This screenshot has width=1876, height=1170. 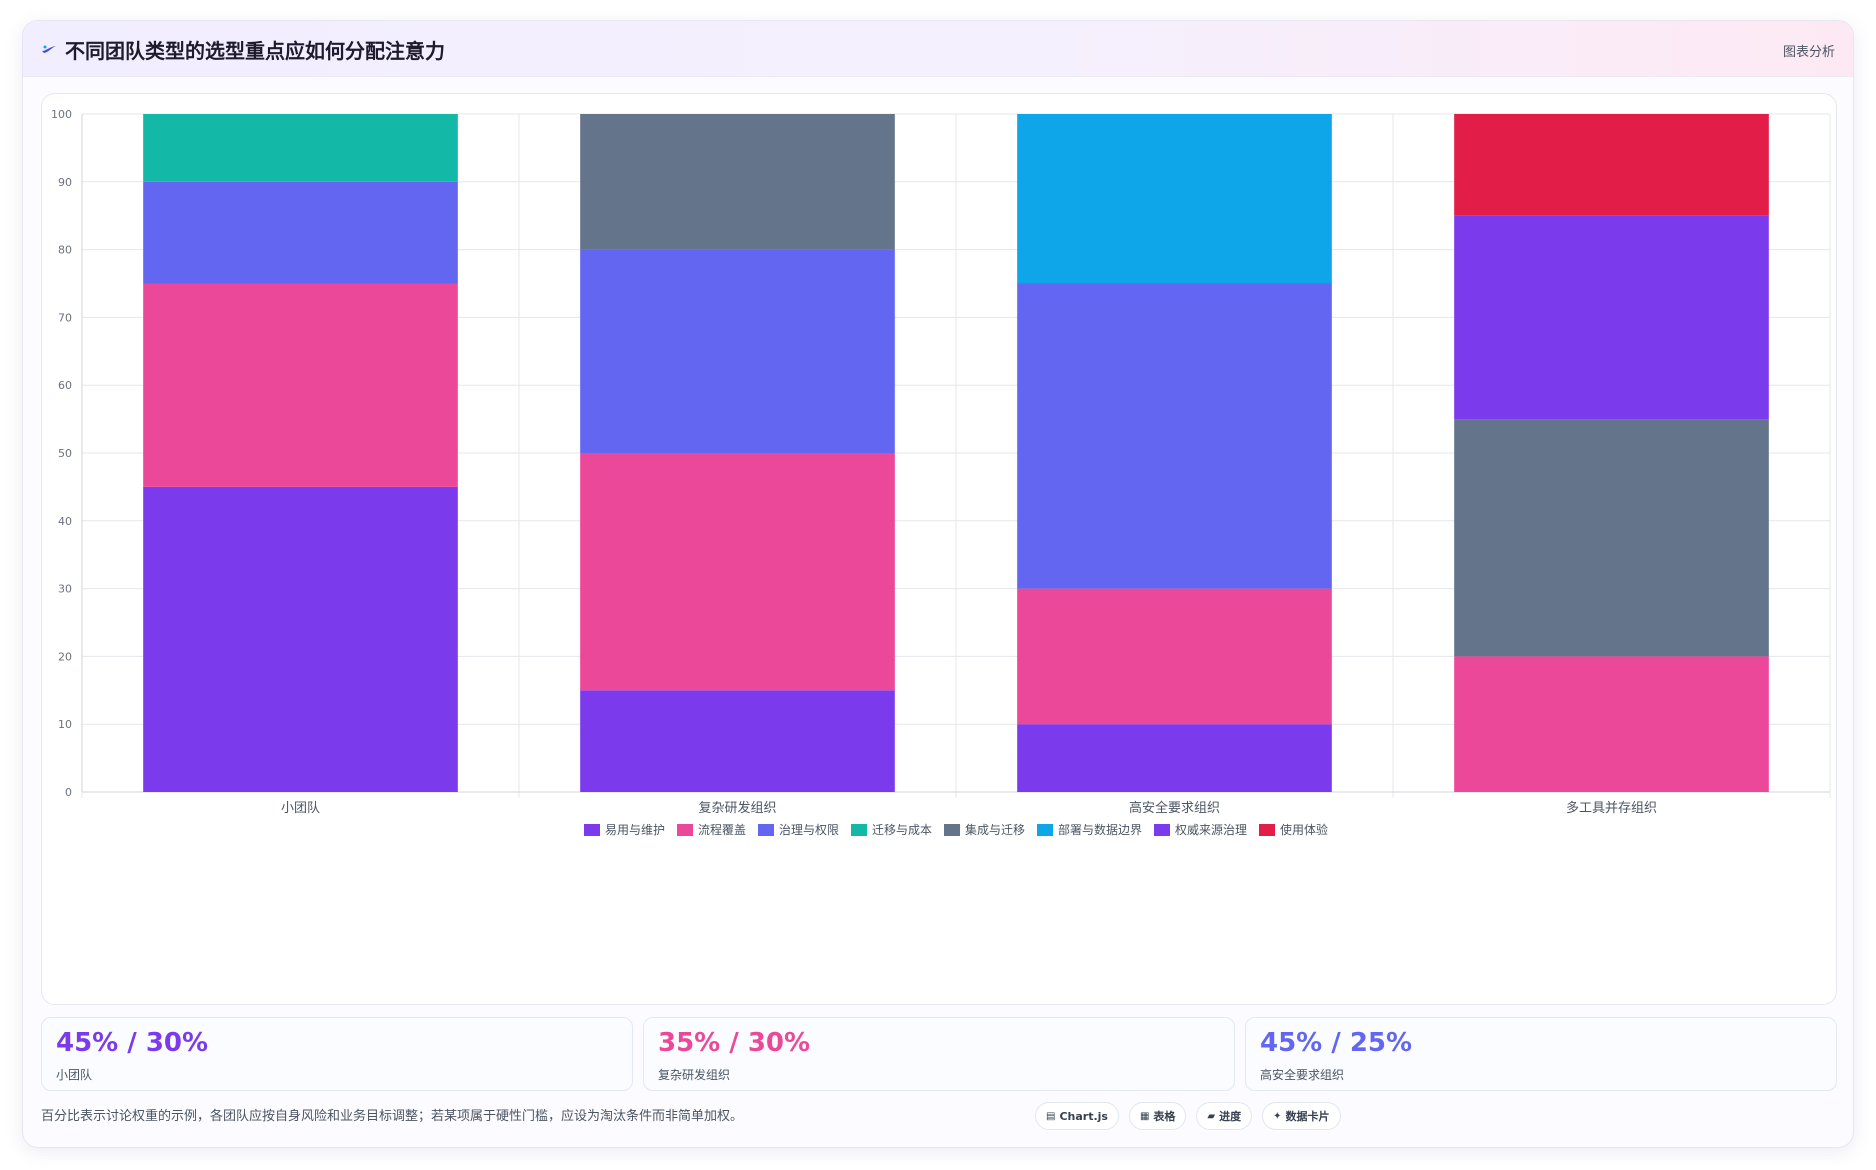 I want to click on y-tick-label: 20, so click(x=65, y=656).